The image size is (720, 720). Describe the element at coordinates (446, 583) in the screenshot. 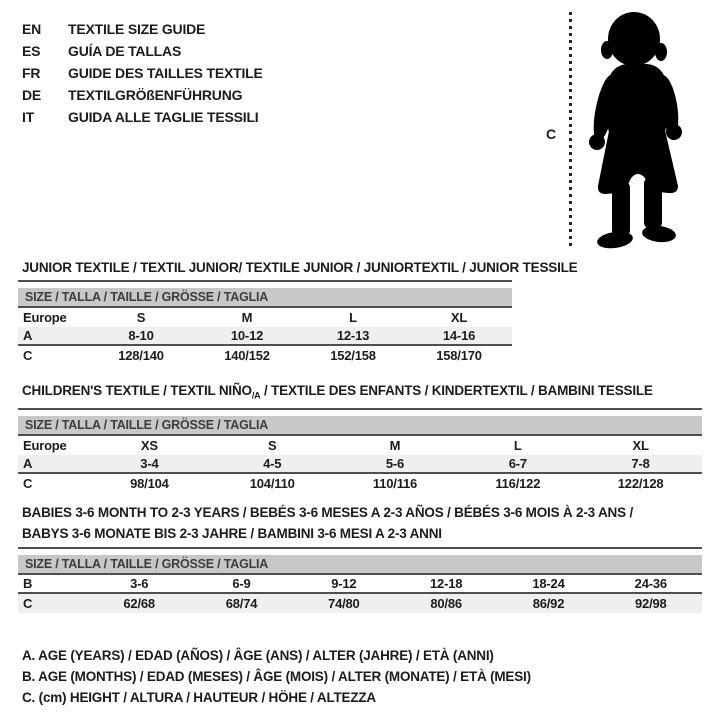

I see `age-cell: 12-18` at that location.